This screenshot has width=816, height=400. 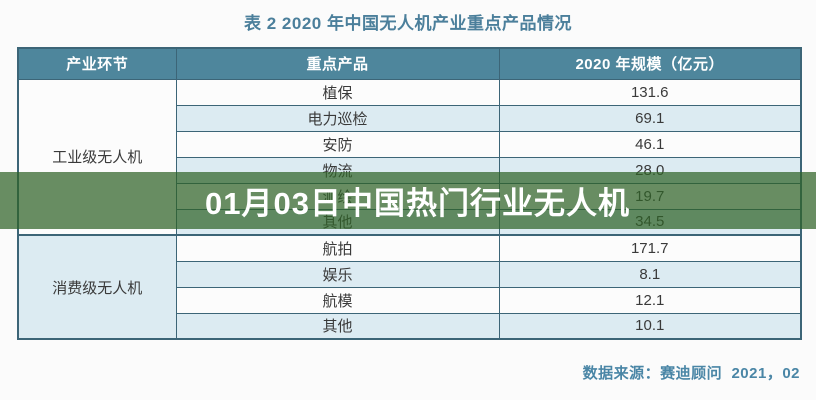 I want to click on cell-value: 69.1, so click(x=650, y=118).